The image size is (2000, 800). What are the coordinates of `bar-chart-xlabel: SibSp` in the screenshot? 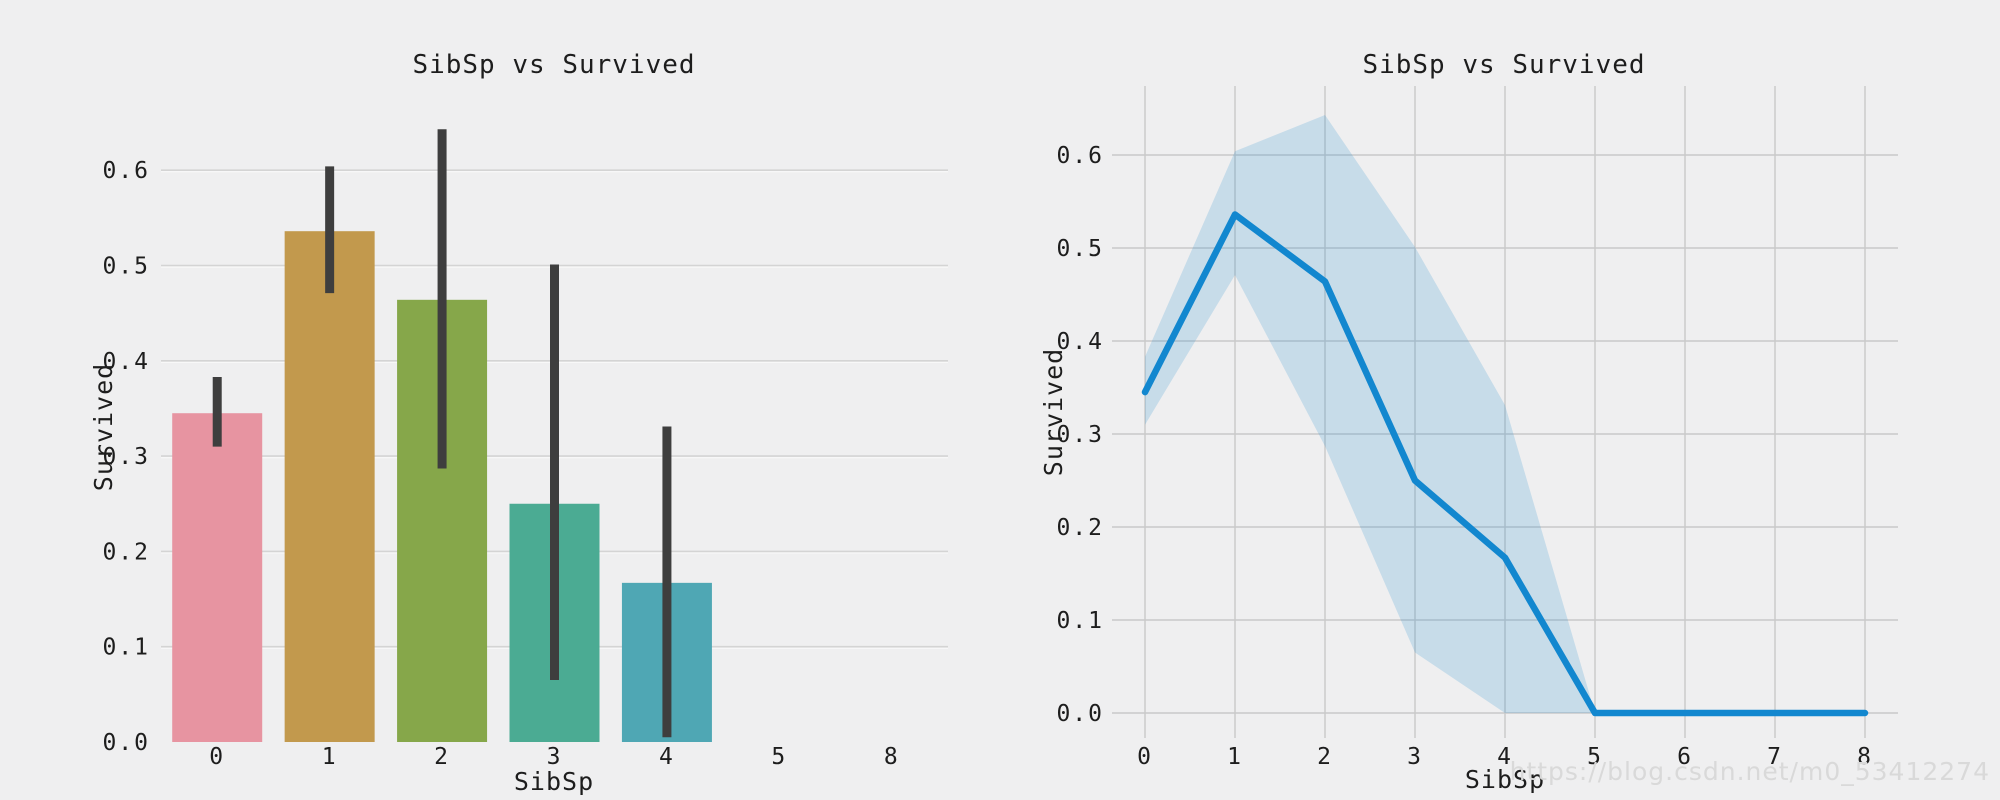 It's located at (554, 781).